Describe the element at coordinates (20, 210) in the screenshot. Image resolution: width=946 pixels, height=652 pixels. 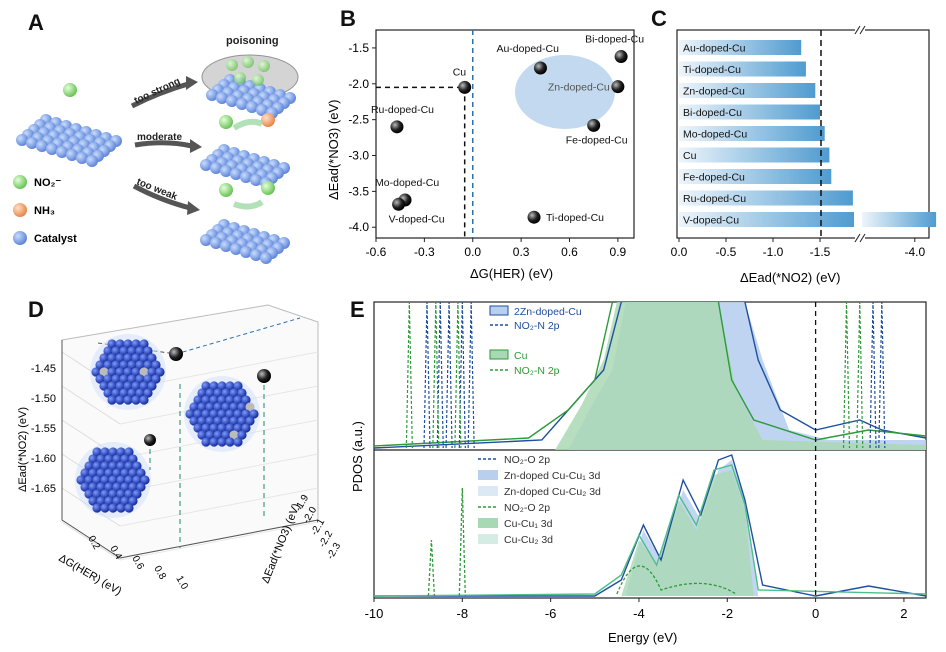
I see `legend-nh3-icon` at that location.